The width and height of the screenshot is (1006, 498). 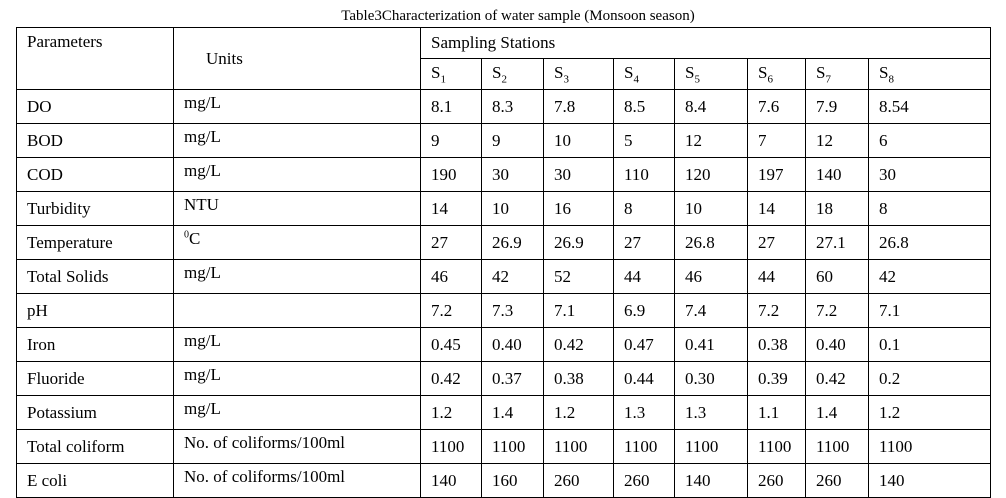 What do you see at coordinates (95, 480) in the screenshot?
I see `parameter-cell: E coli` at bounding box center [95, 480].